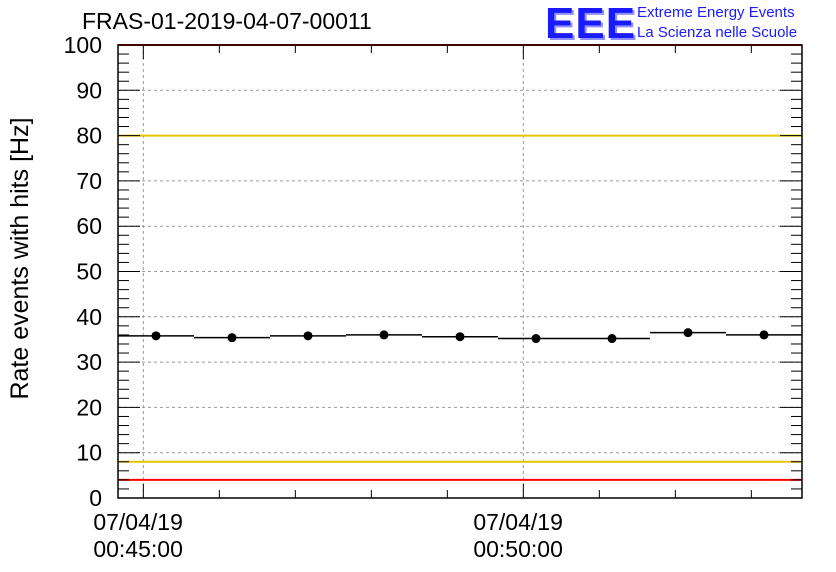 The image size is (836, 572). I want to click on data-series, so click(460, 336).